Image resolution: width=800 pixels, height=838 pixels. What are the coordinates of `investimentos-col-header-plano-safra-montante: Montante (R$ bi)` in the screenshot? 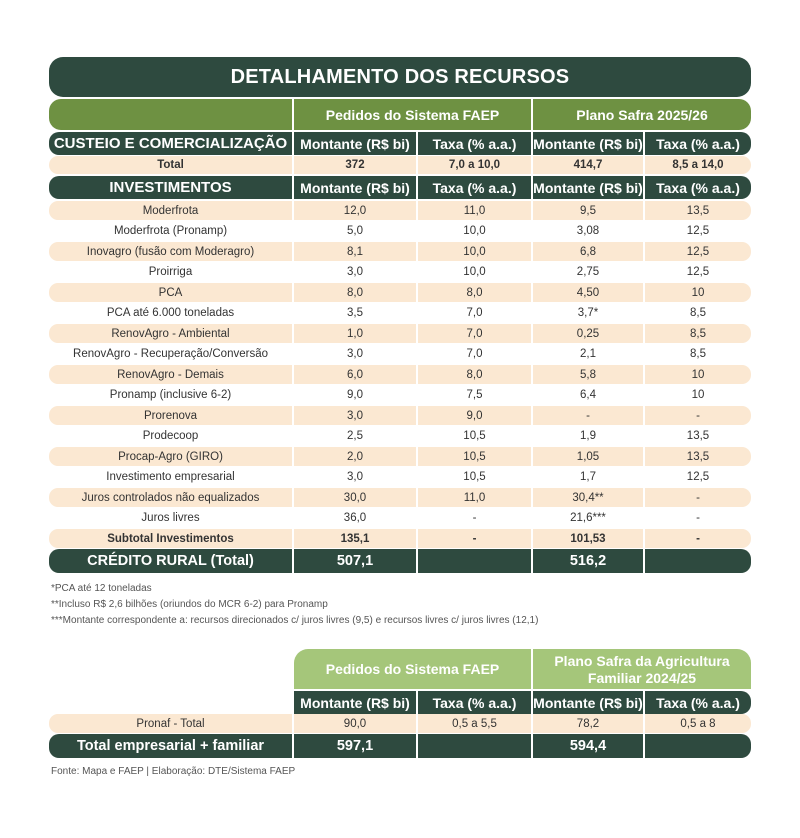 It's located at (588, 187).